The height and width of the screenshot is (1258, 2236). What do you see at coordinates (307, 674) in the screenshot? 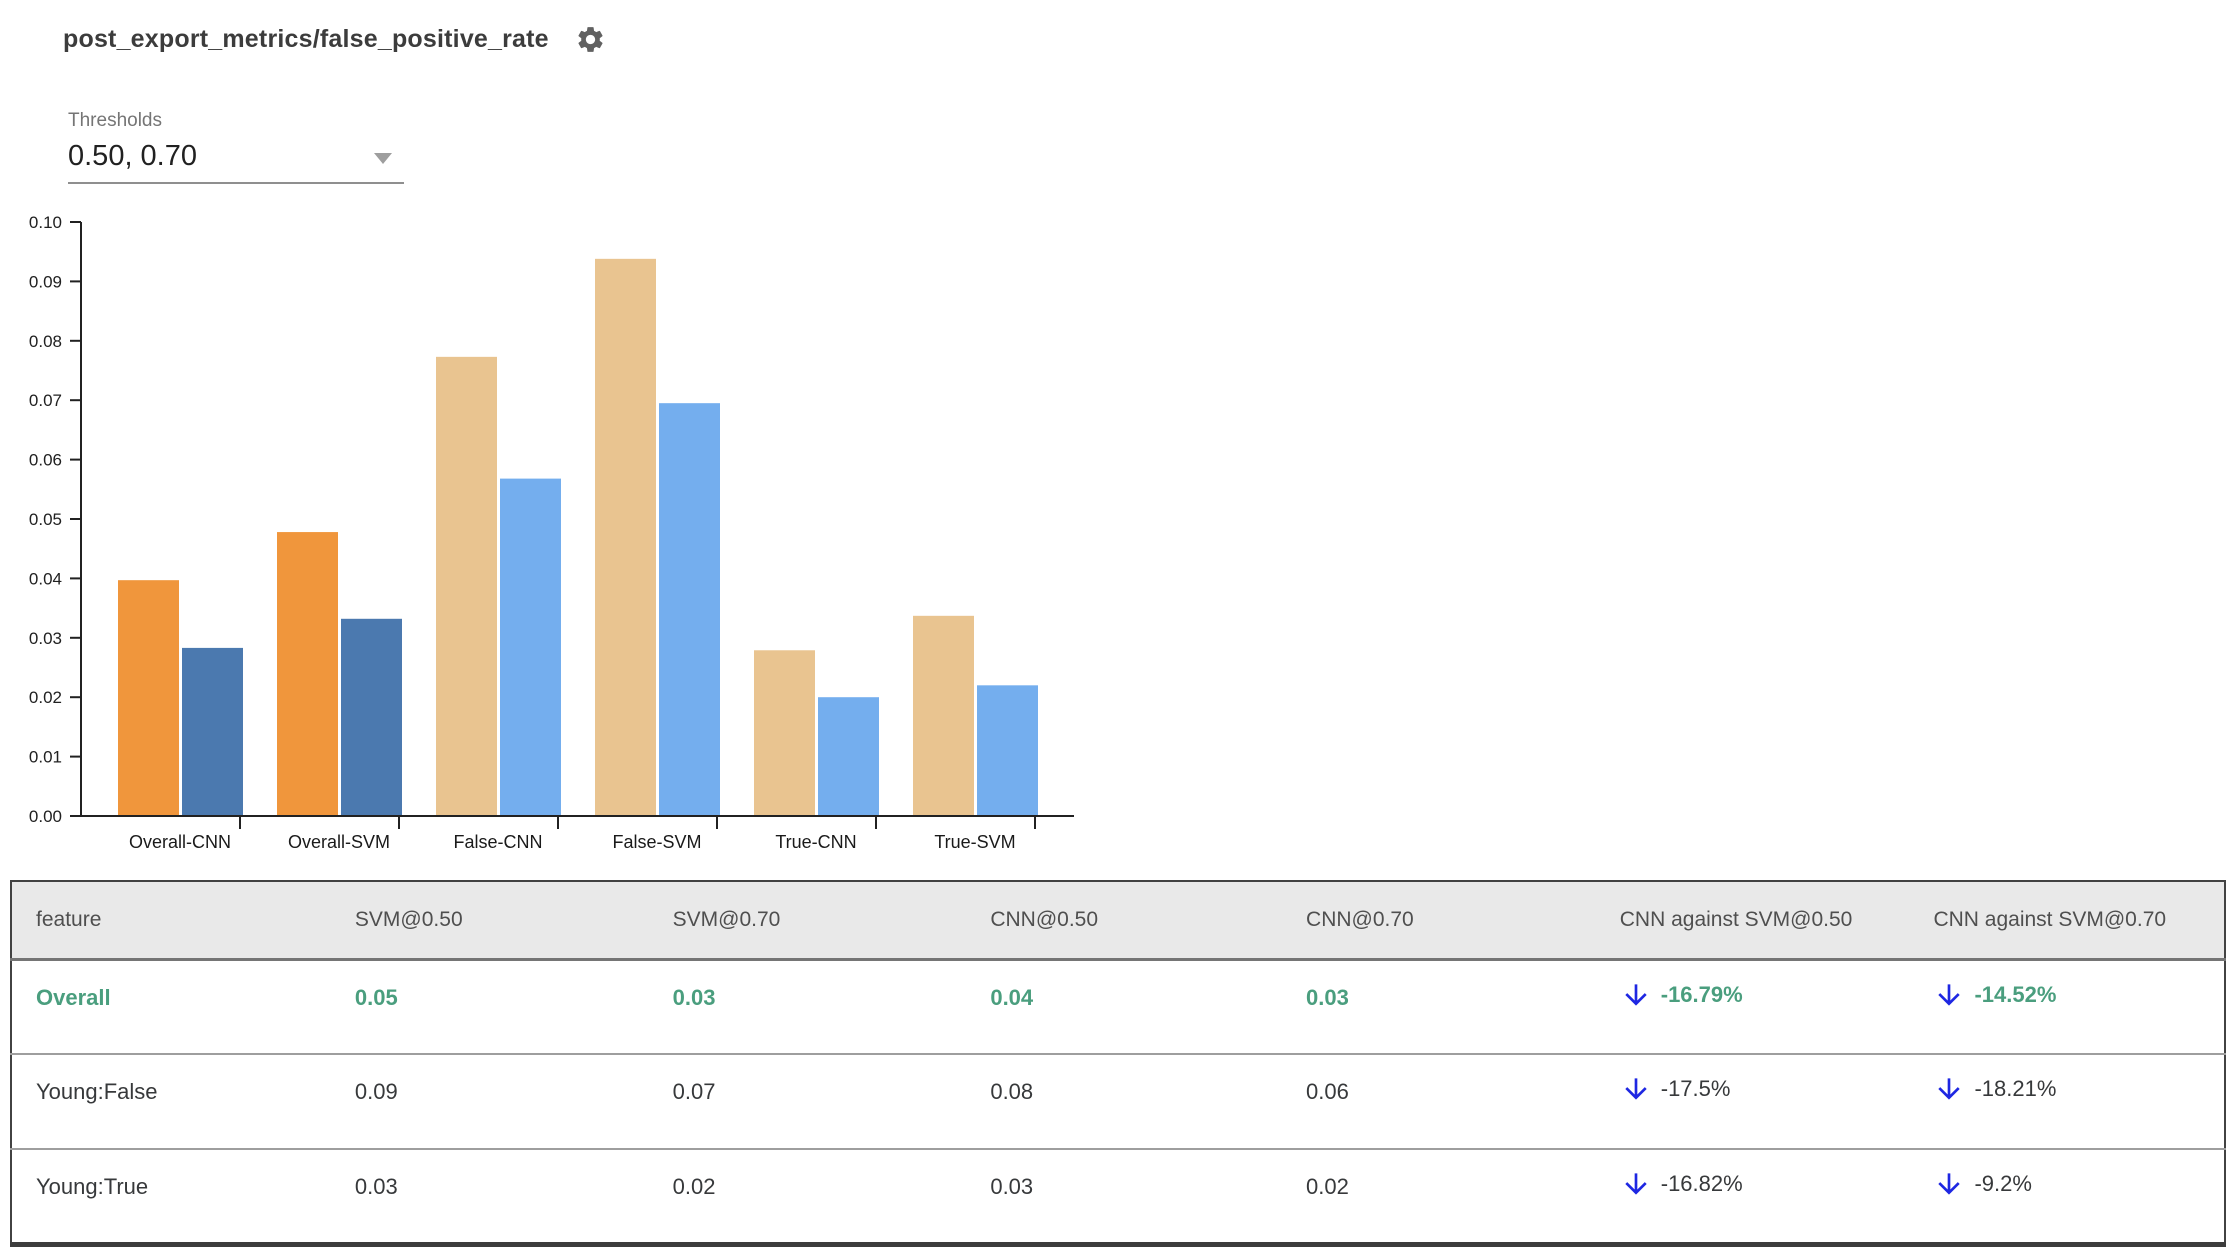
I see `chart-bar-Overall-SVM-0.50` at bounding box center [307, 674].